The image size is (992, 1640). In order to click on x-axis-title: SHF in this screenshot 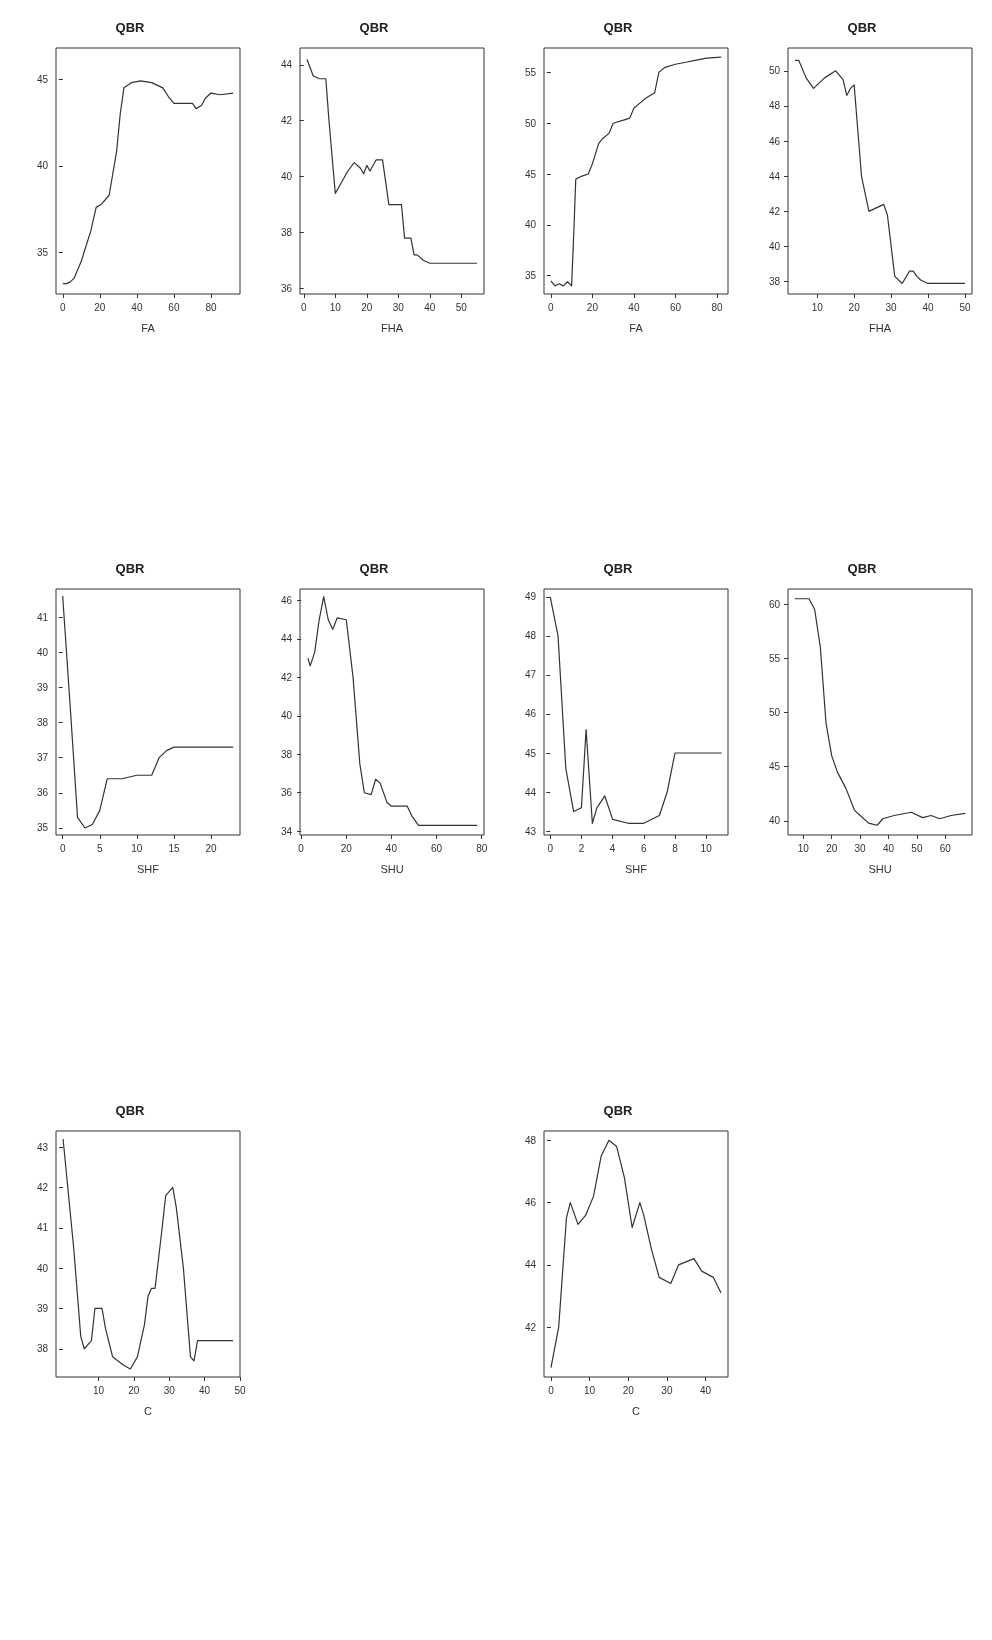, I will do `click(636, 868)`.